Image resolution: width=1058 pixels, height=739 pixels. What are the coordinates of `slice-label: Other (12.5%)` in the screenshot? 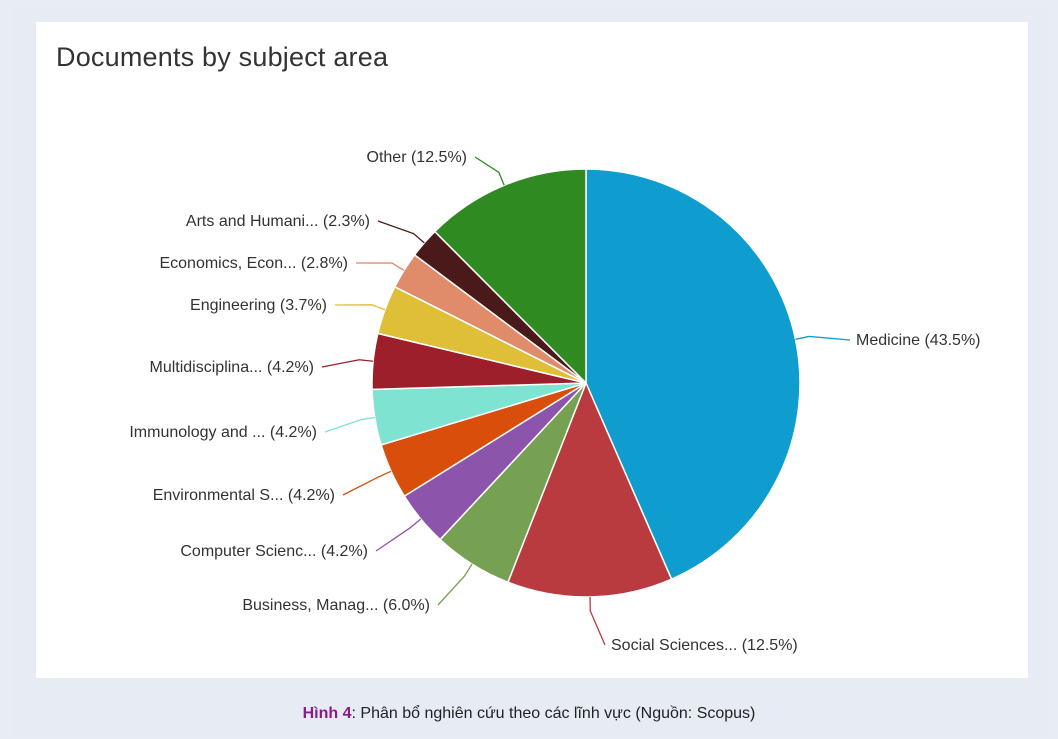 It's located at (417, 157).